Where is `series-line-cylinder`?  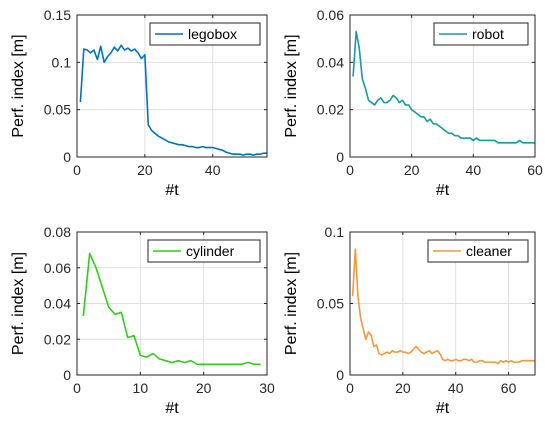 series-line-cylinder is located at coordinates (171, 309).